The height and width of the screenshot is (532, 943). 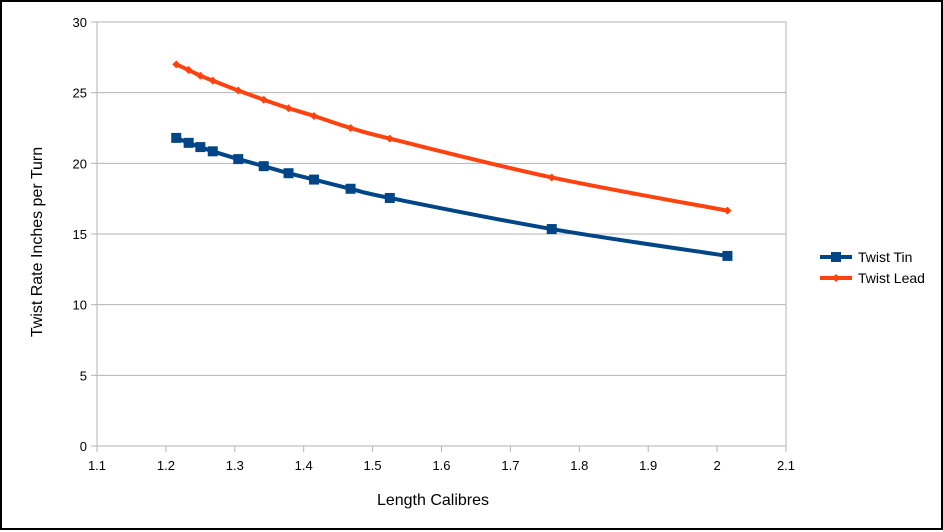 What do you see at coordinates (304, 465) in the screenshot?
I see `x-tick-label: 1.4` at bounding box center [304, 465].